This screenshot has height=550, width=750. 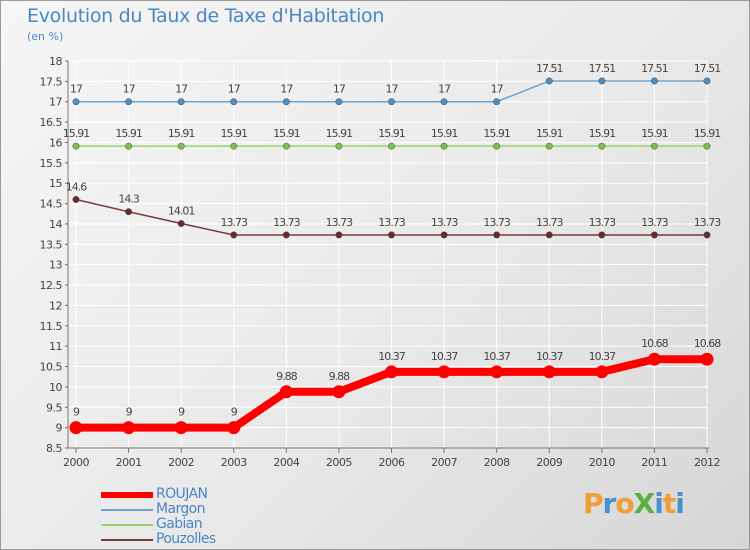 I want to click on legend-label: ROUJAN, so click(x=182, y=494).